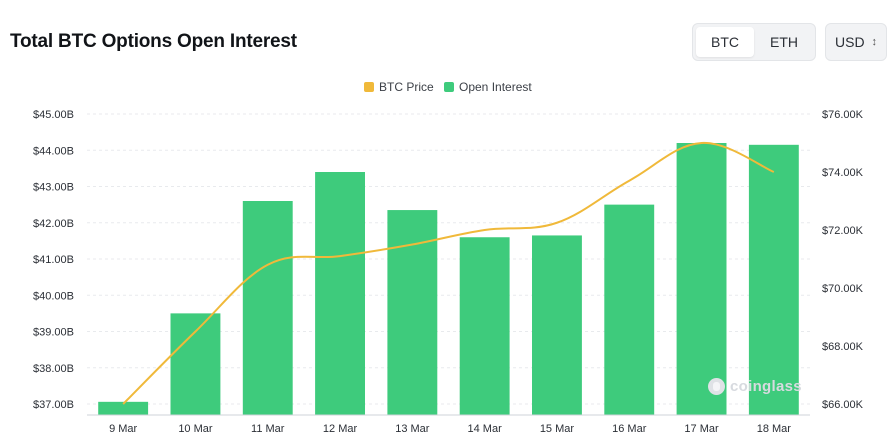  Describe the element at coordinates (369, 87) in the screenshot. I see `legend-swatch-btc-price` at that location.